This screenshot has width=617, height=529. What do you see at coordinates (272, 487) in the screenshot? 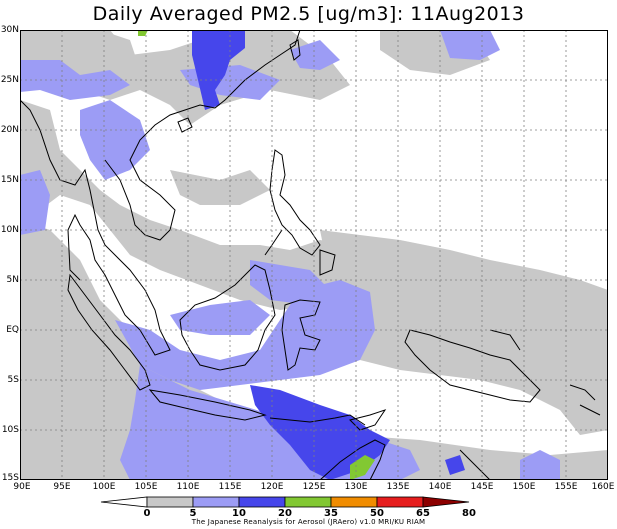
I see `lon-label: 120E` at bounding box center [272, 487].